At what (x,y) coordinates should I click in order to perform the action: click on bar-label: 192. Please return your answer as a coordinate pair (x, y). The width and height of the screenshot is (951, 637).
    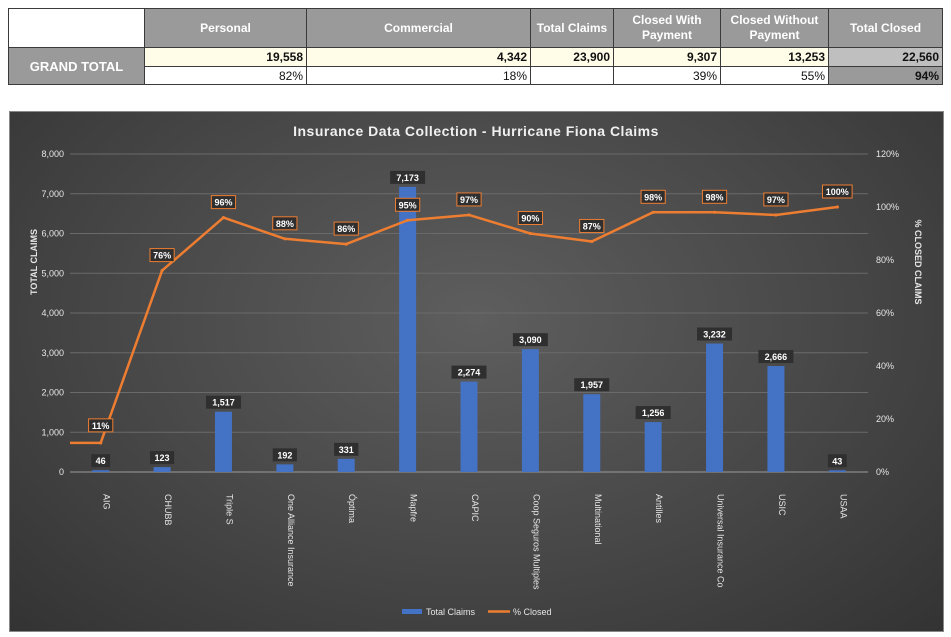
    Looking at the image, I should click on (284, 455).